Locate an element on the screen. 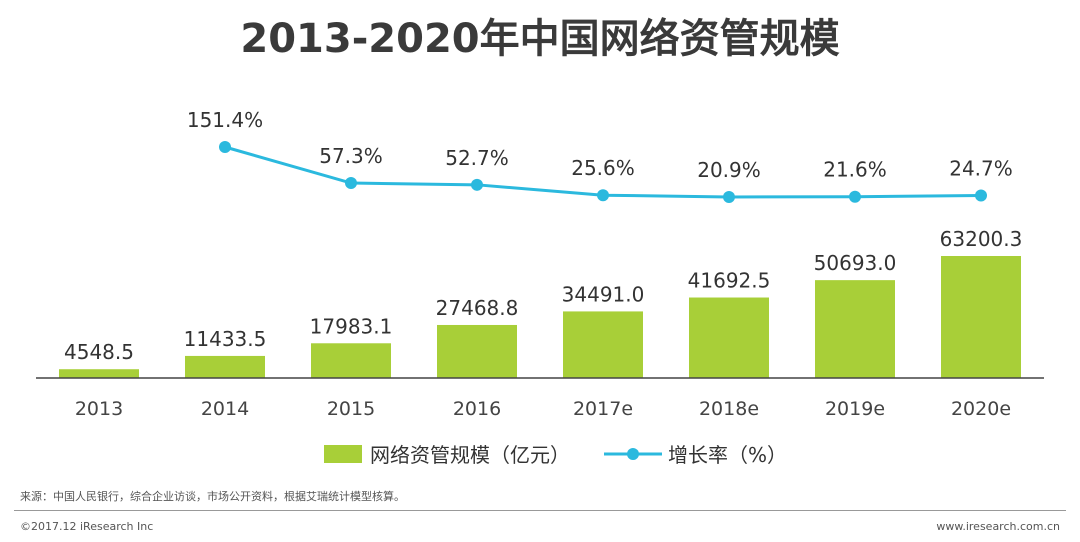 This screenshot has width=1080, height=542. bar-value-label-2013: 4548.5 is located at coordinates (99, 352).